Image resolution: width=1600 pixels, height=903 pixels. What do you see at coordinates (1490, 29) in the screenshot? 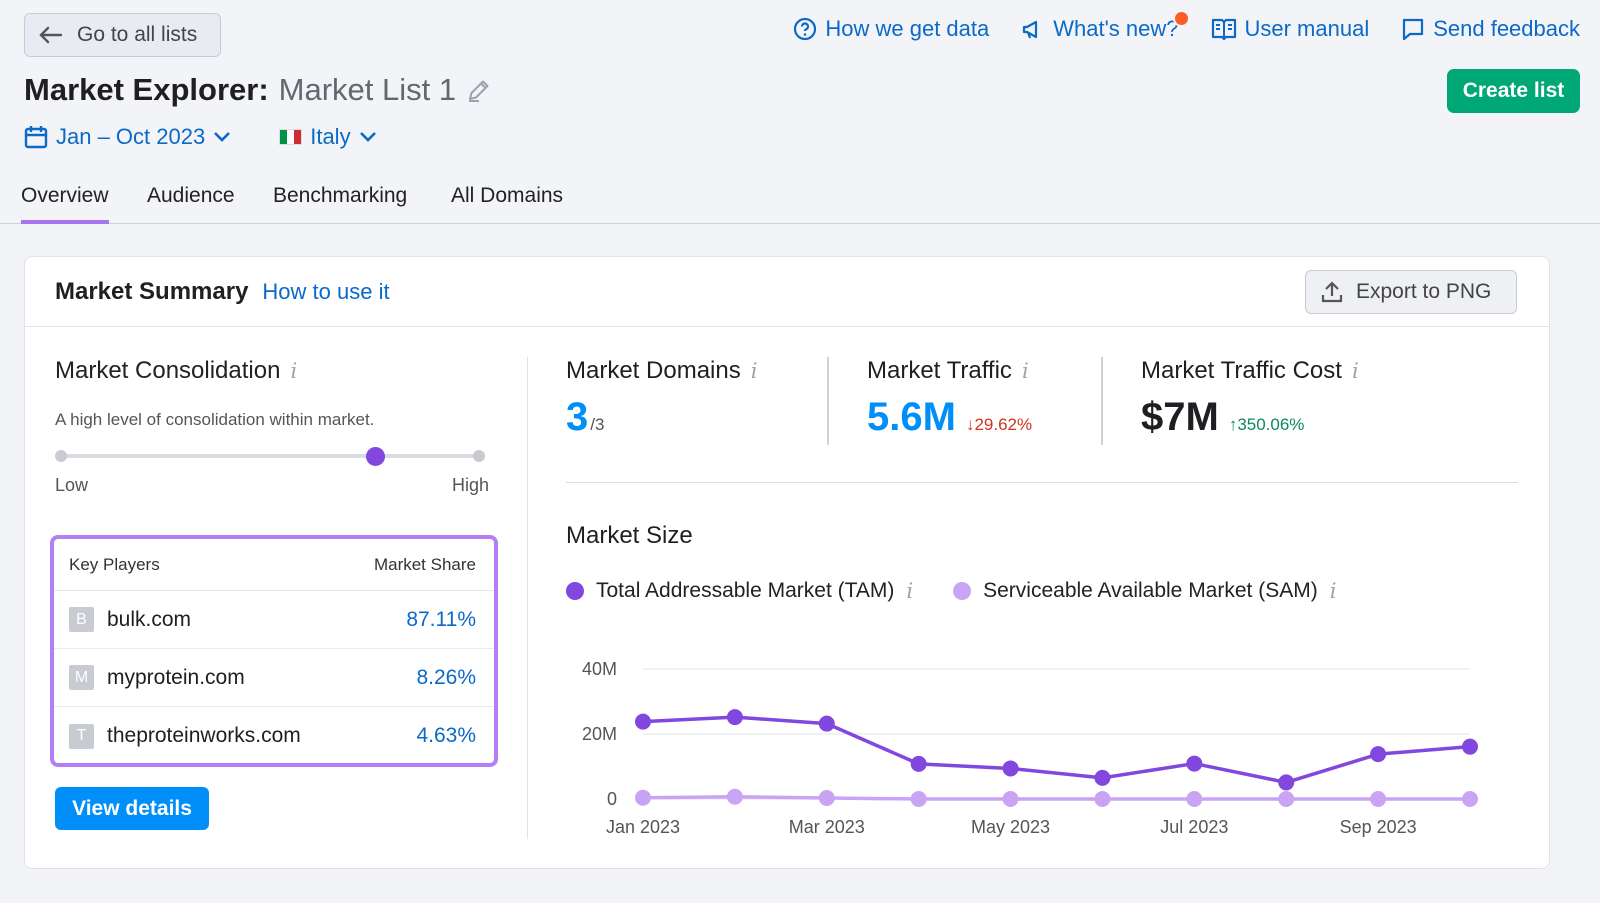
I see `send-feedback-link: Send feedback` at bounding box center [1490, 29].